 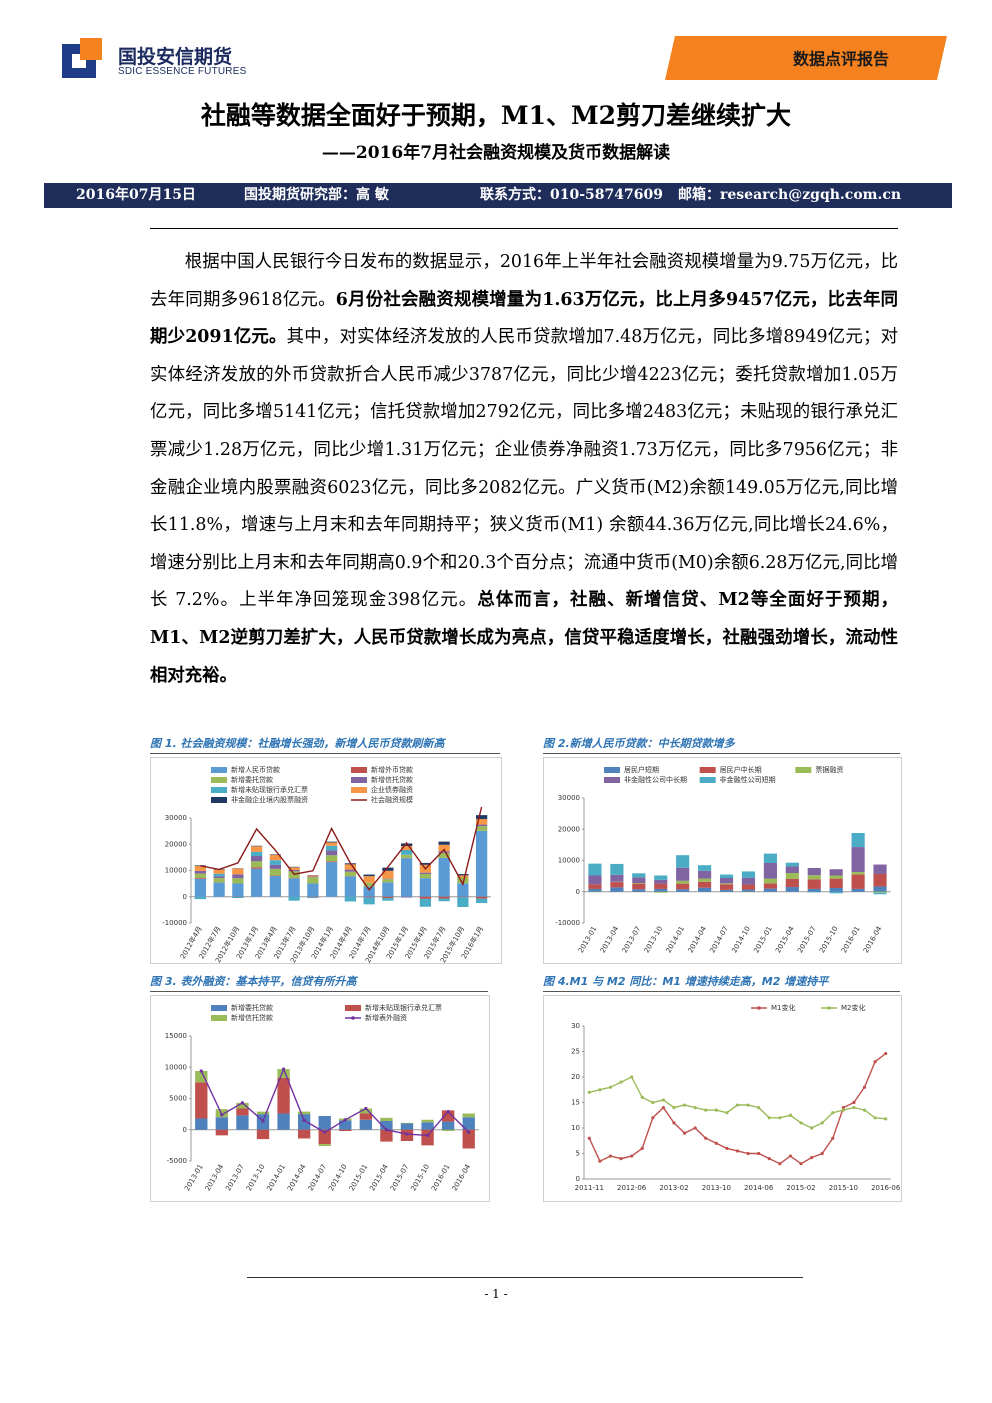 What do you see at coordinates (806, 58) in the screenshot?
I see `report-tag: 数据点评报告` at bounding box center [806, 58].